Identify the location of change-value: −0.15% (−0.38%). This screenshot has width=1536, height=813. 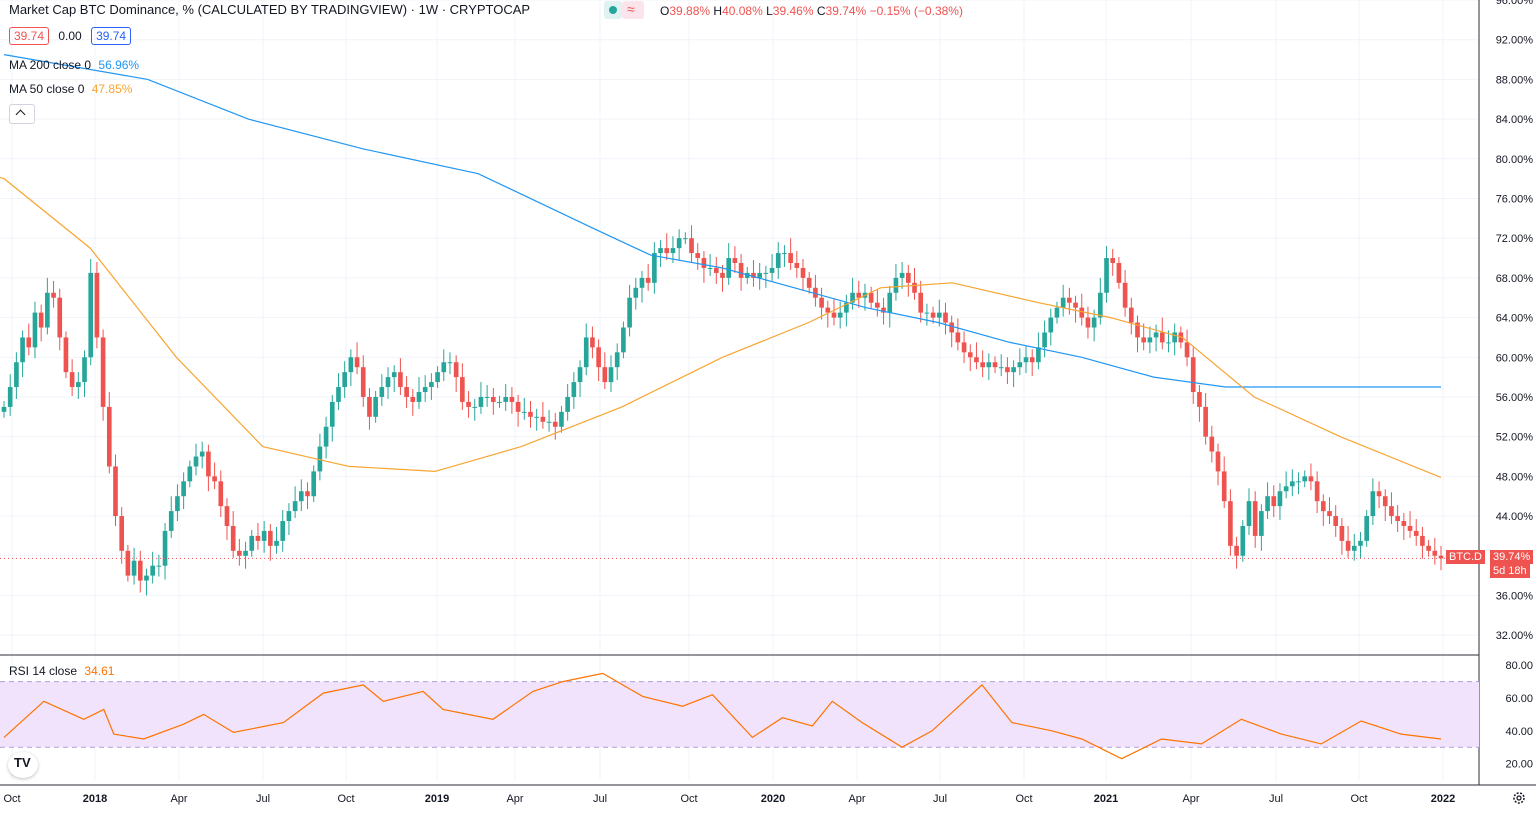
(916, 11).